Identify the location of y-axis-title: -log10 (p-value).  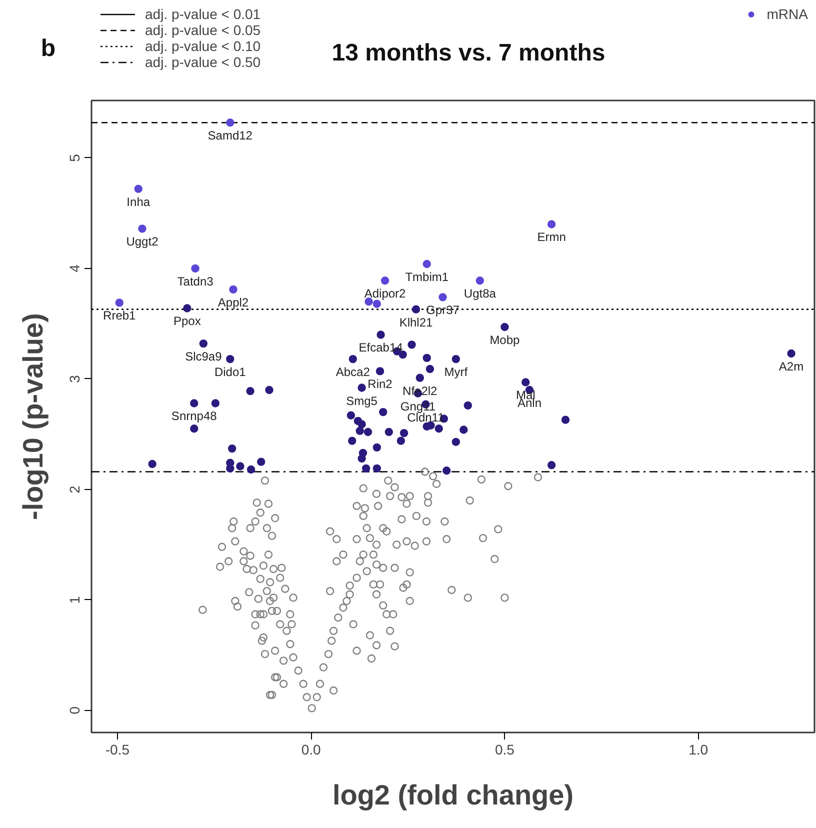
(33, 416).